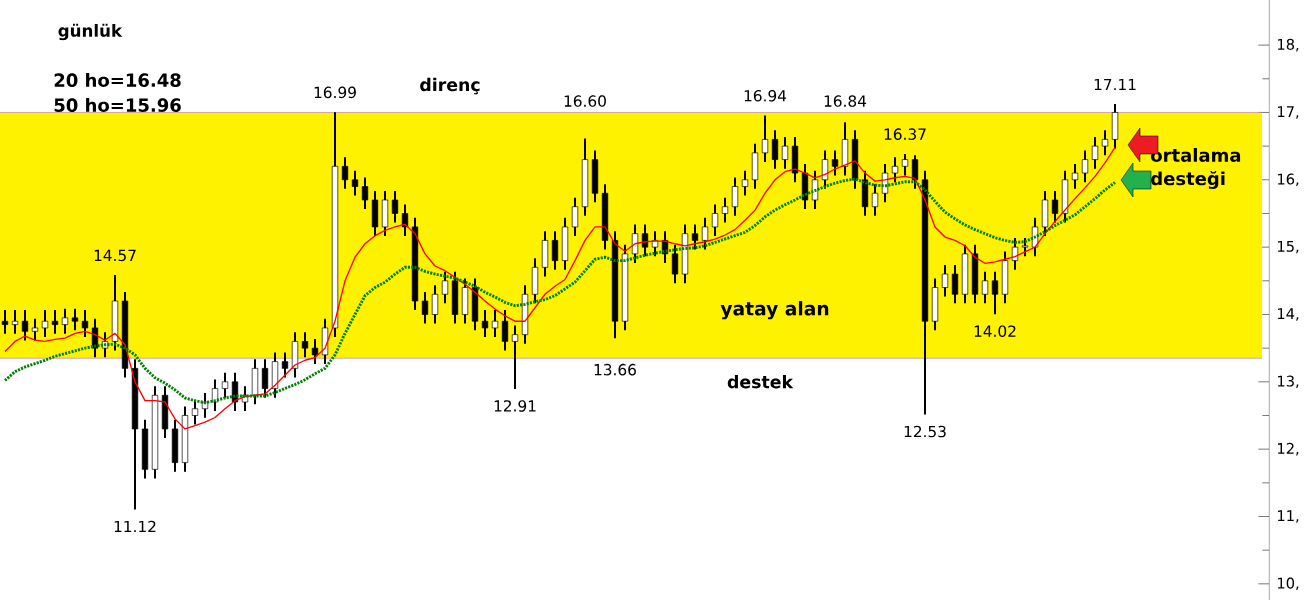 This screenshot has height=600, width=1314. I want to click on y-tick-label: 11,, so click(1288, 516).